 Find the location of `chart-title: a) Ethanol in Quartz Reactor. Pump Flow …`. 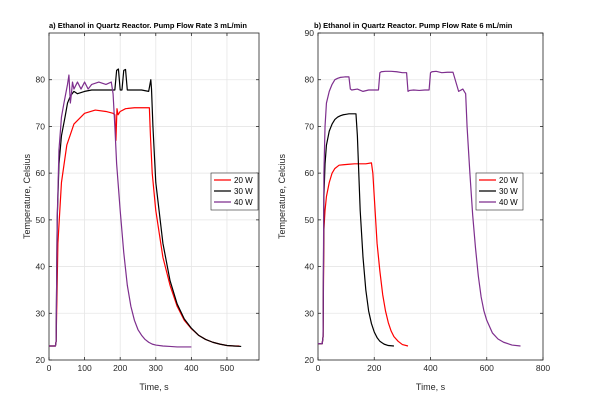

chart-title: a) Ethanol in Quartz Reactor. Pump Flow … is located at coordinates (148, 25).